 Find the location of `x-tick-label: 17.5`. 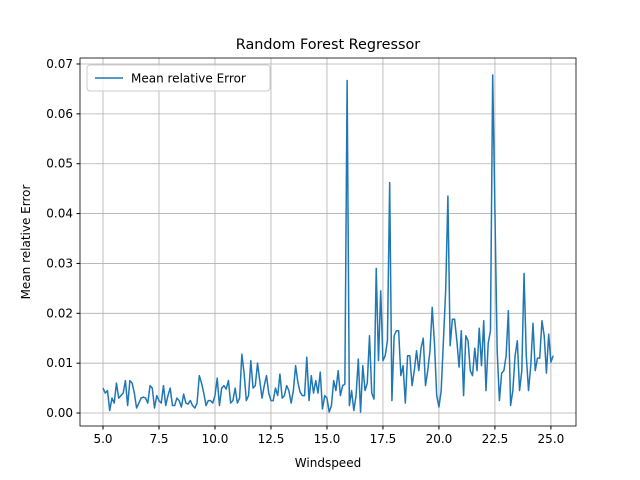

x-tick-label: 17.5 is located at coordinates (383, 439).